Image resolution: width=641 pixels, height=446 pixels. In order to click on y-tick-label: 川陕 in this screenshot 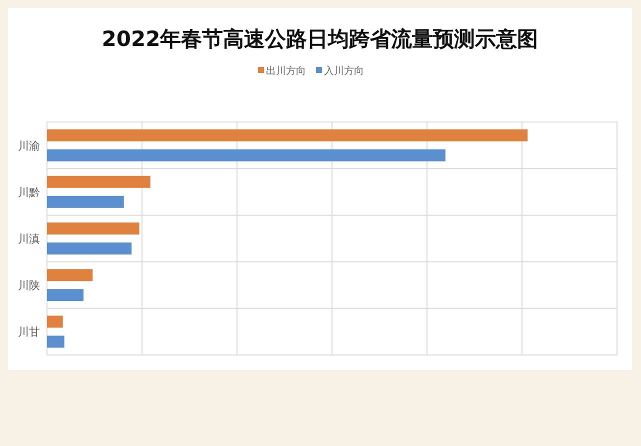, I will do `click(29, 285)`.